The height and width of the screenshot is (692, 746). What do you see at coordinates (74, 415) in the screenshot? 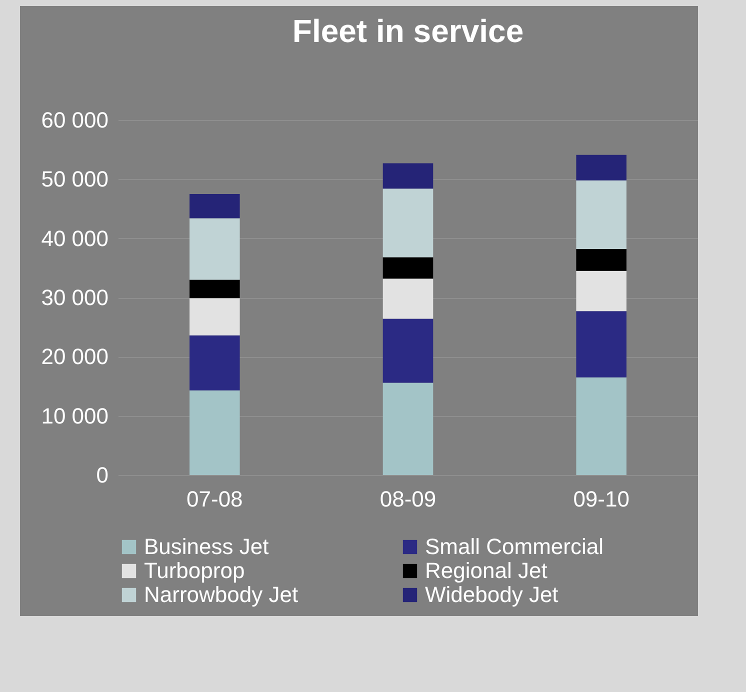
I see `y-tick-label: 10 000` at bounding box center [74, 415].